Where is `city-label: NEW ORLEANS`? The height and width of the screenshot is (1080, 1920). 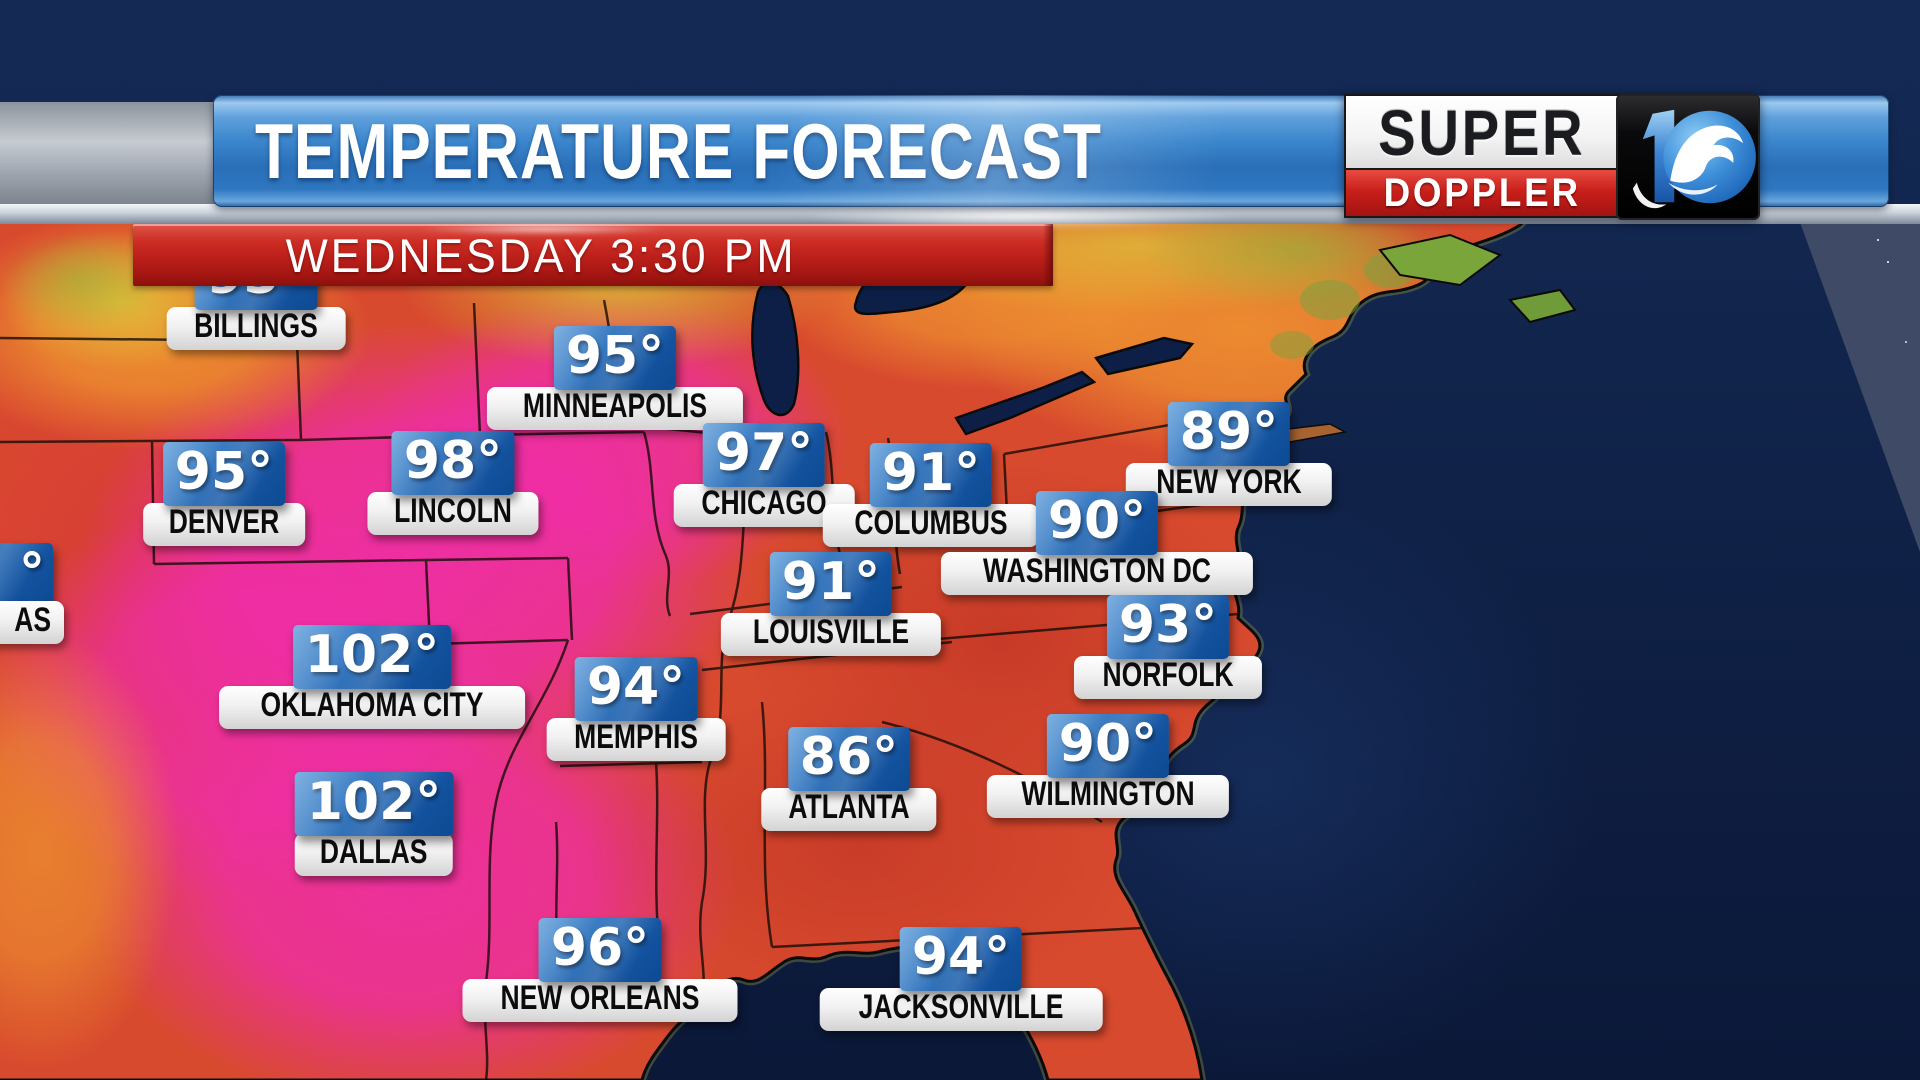
city-label: NEW ORLEANS is located at coordinates (600, 1000).